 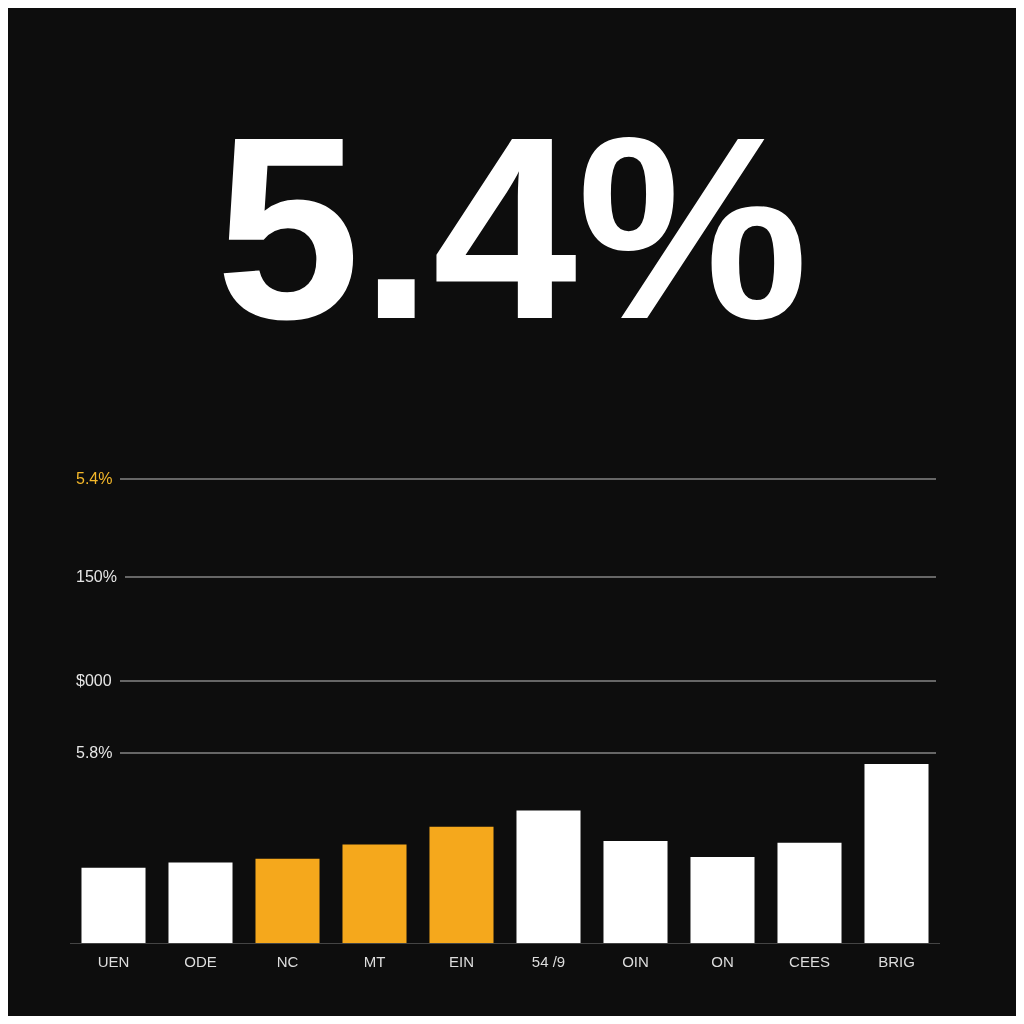 I want to click on text: 150%, so click(x=96, y=577).